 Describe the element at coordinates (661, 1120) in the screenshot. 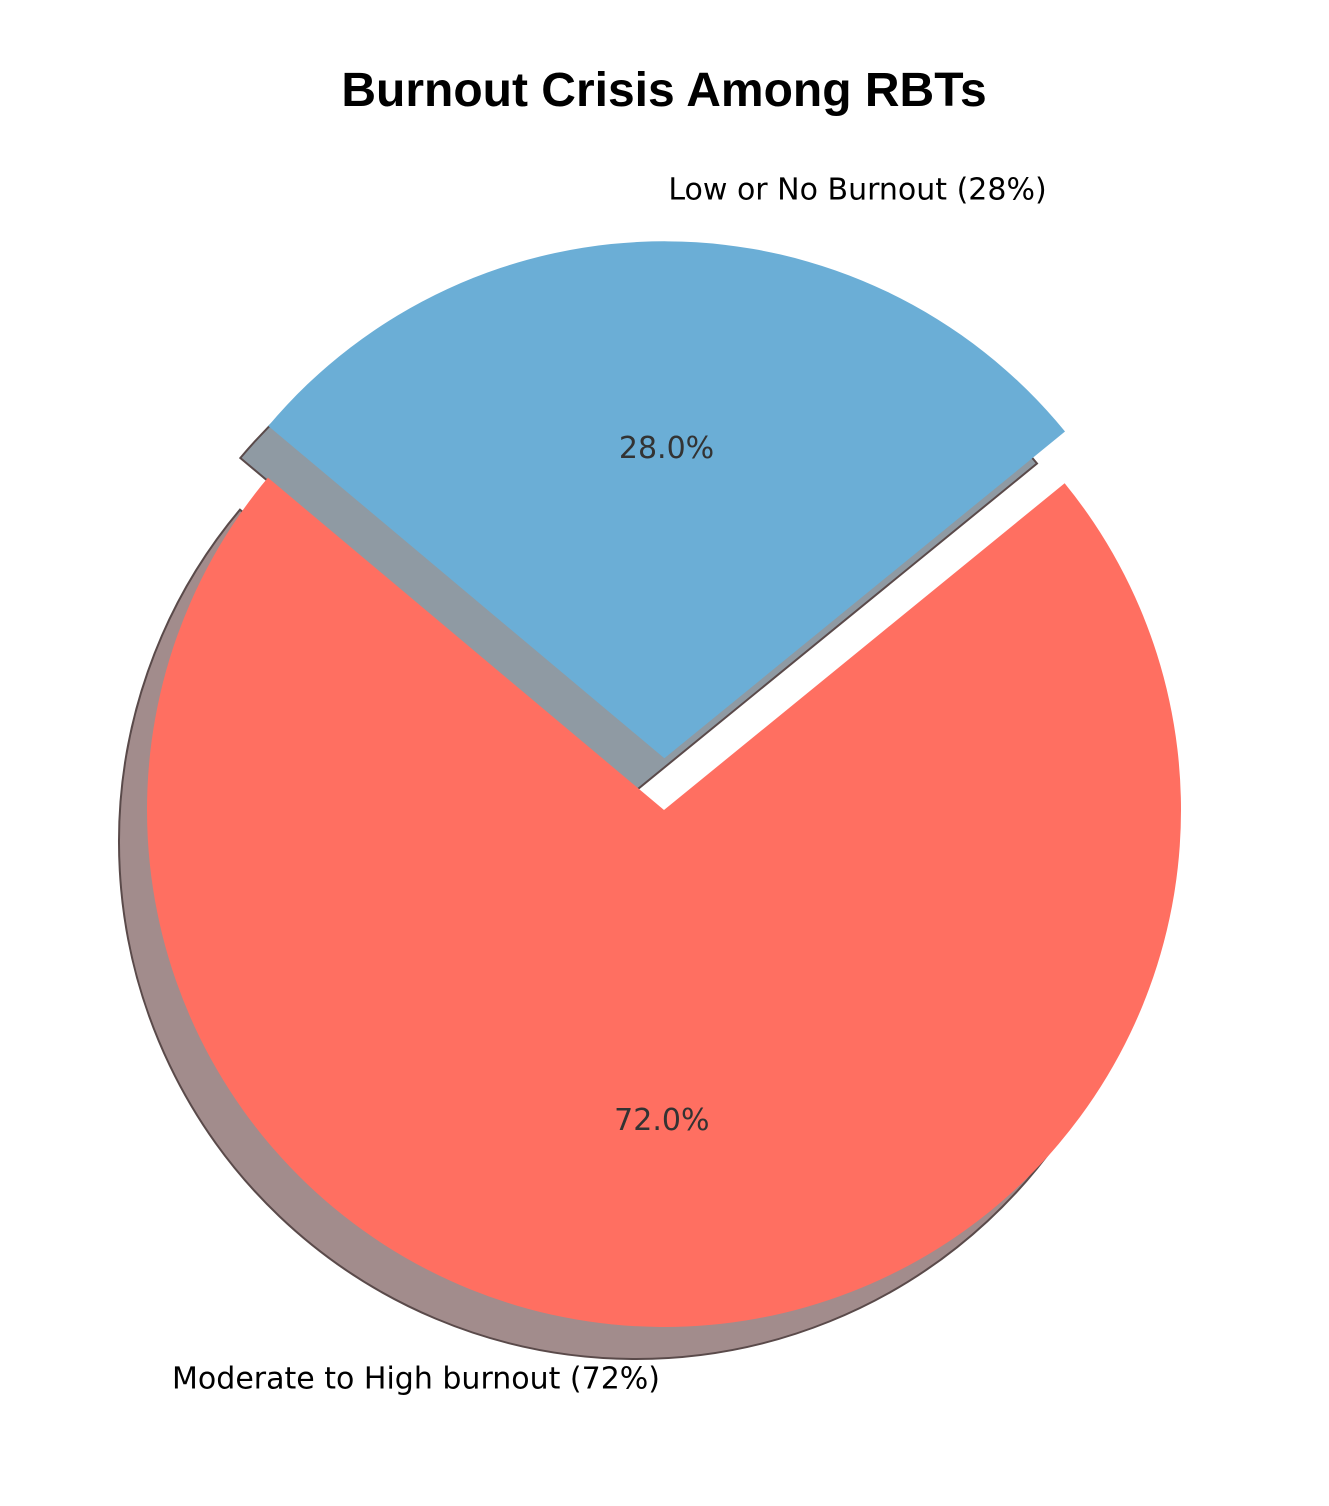

I see `pct-label-moderate-to-high-burnout-72: 72.0%` at that location.